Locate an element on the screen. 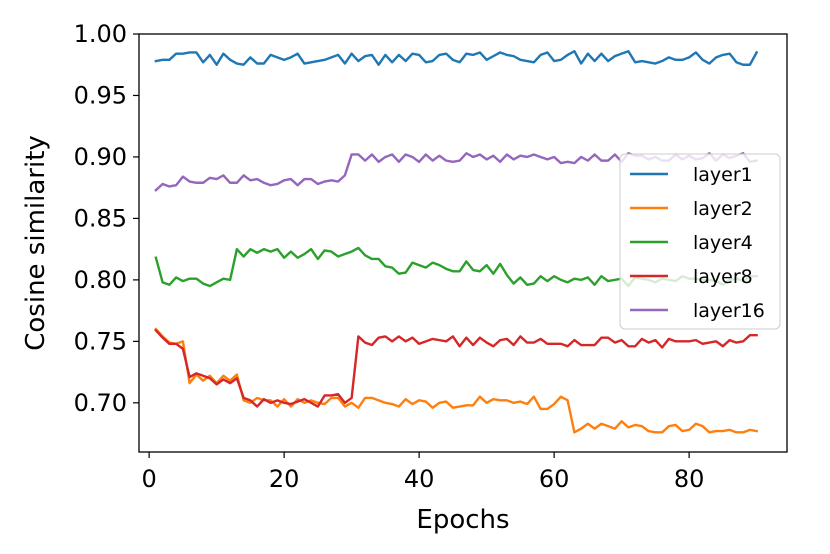  y-tick-label: 0.70 is located at coordinates (100, 403).